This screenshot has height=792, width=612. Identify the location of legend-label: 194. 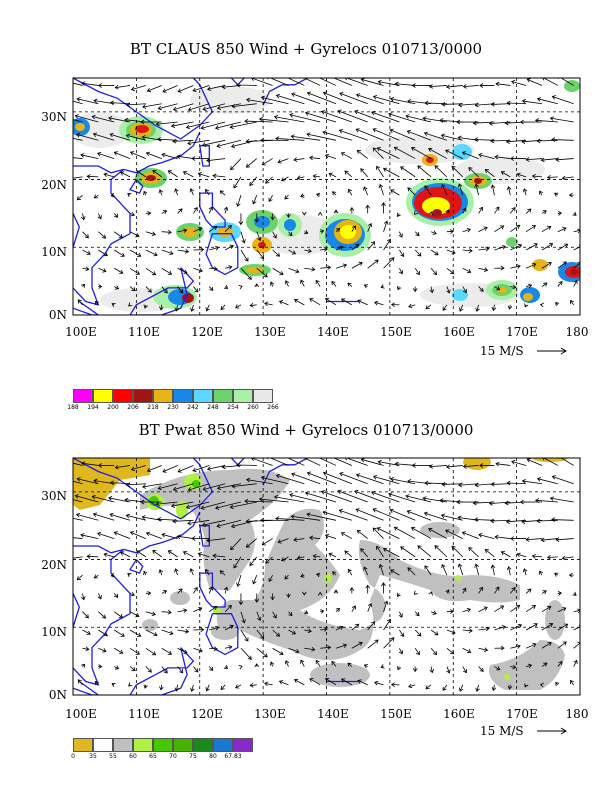
(93, 407).